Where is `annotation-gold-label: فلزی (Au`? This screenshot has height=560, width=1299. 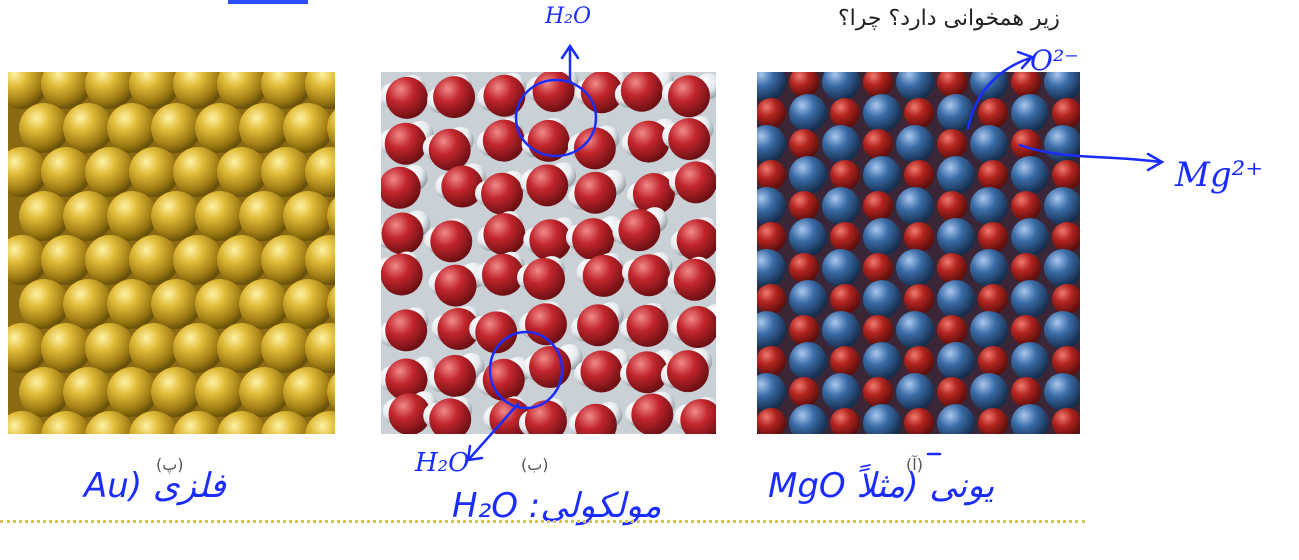 annotation-gold-label: فلزی (Au is located at coordinates (155, 486).